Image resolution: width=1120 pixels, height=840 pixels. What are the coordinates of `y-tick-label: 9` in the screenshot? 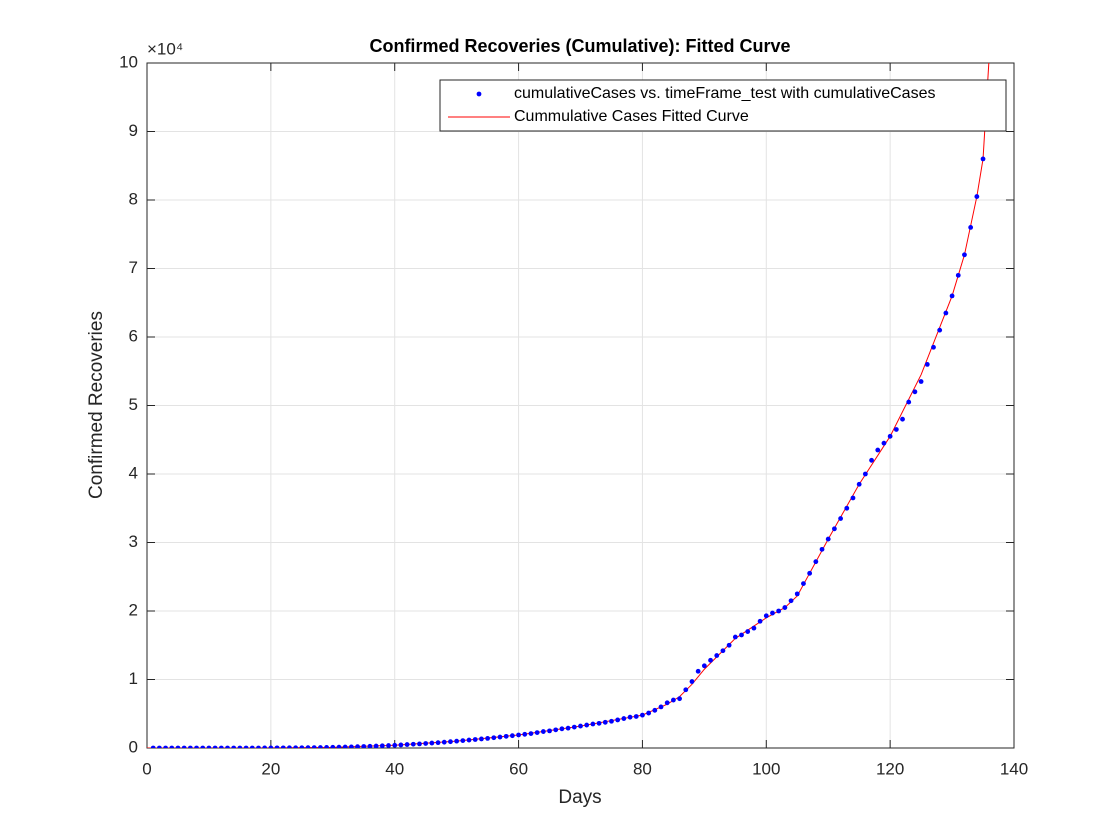 It's located at (133, 130).